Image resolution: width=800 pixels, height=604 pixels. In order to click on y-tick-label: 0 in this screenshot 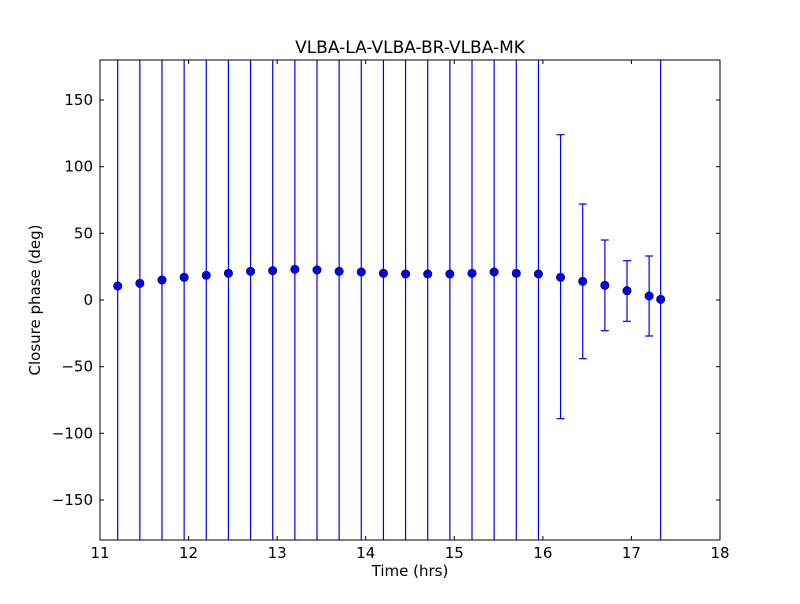, I will do `click(88, 300)`.